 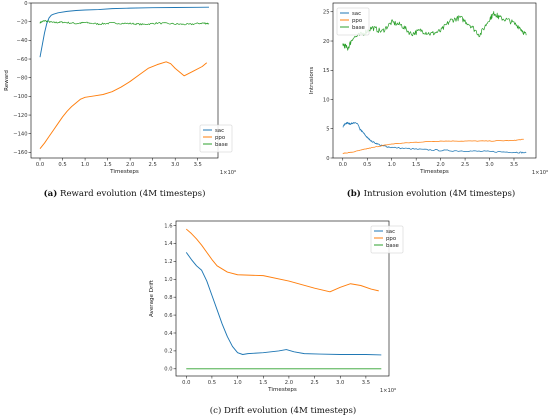 I want to click on series-line-base, so click(x=124, y=23).